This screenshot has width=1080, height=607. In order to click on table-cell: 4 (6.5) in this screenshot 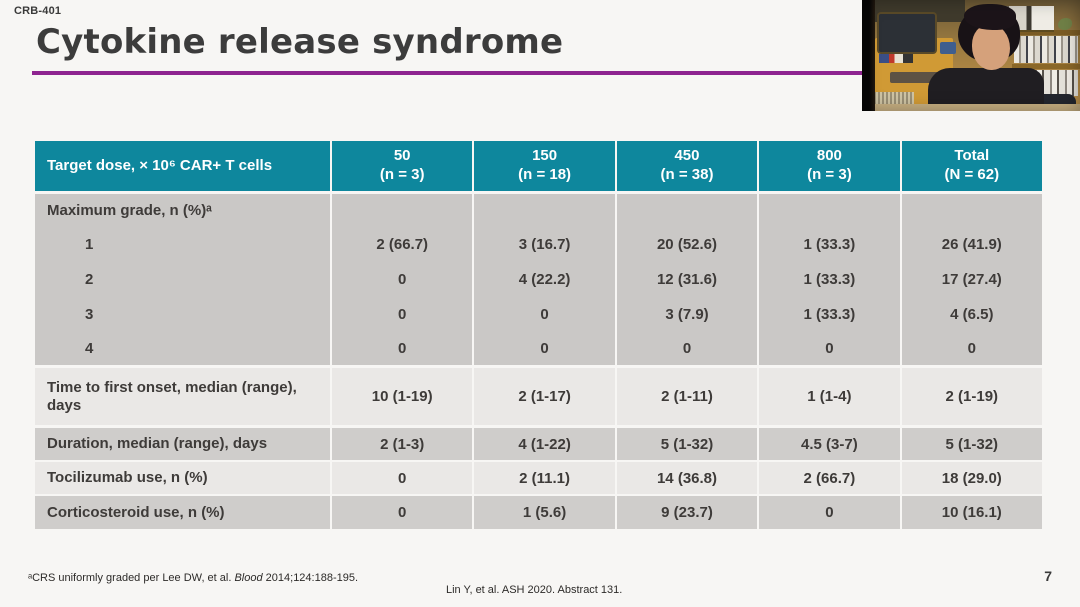, I will do `click(970, 314)`.